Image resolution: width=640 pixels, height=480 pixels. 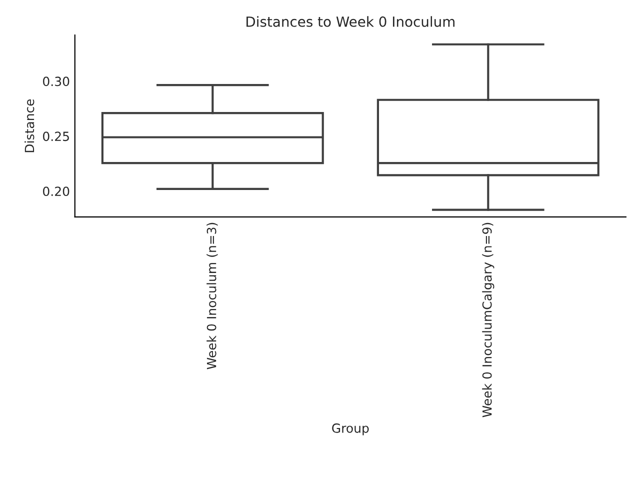 I want to click on x-axis-title: Group, so click(x=350, y=429).